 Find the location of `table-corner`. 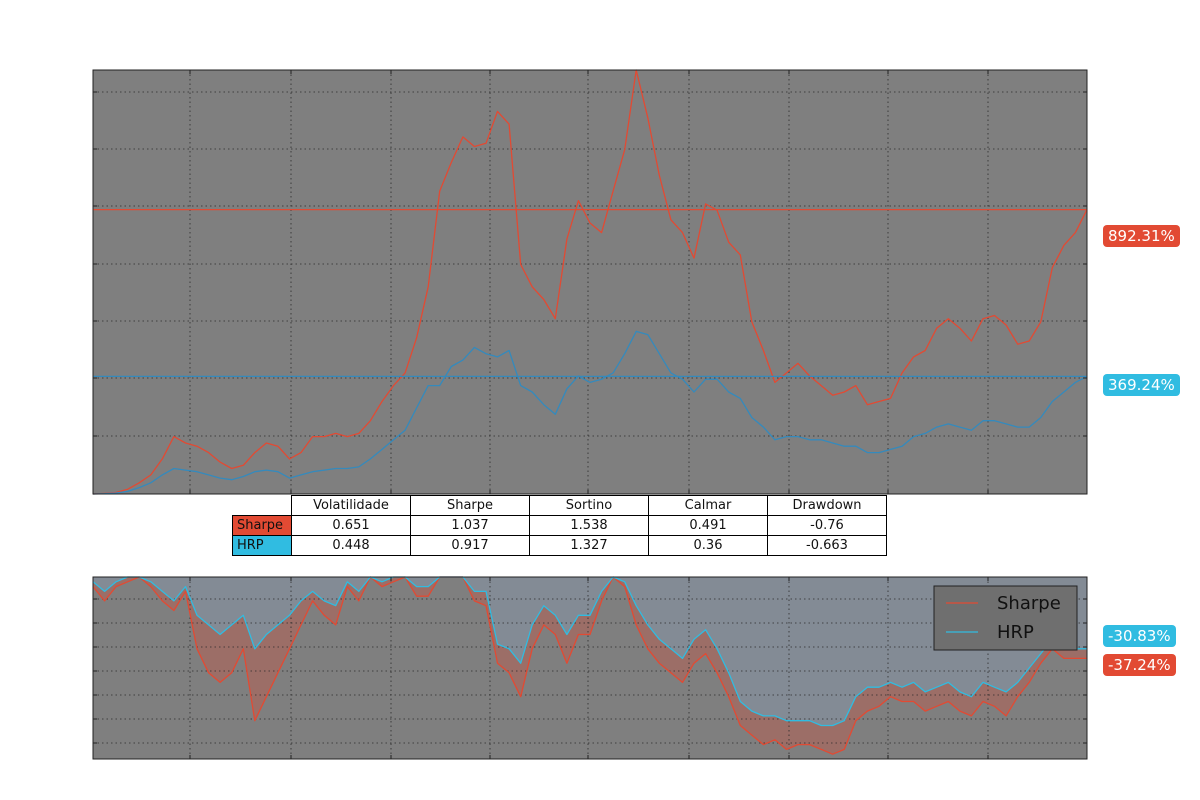

table-corner is located at coordinates (262, 506).